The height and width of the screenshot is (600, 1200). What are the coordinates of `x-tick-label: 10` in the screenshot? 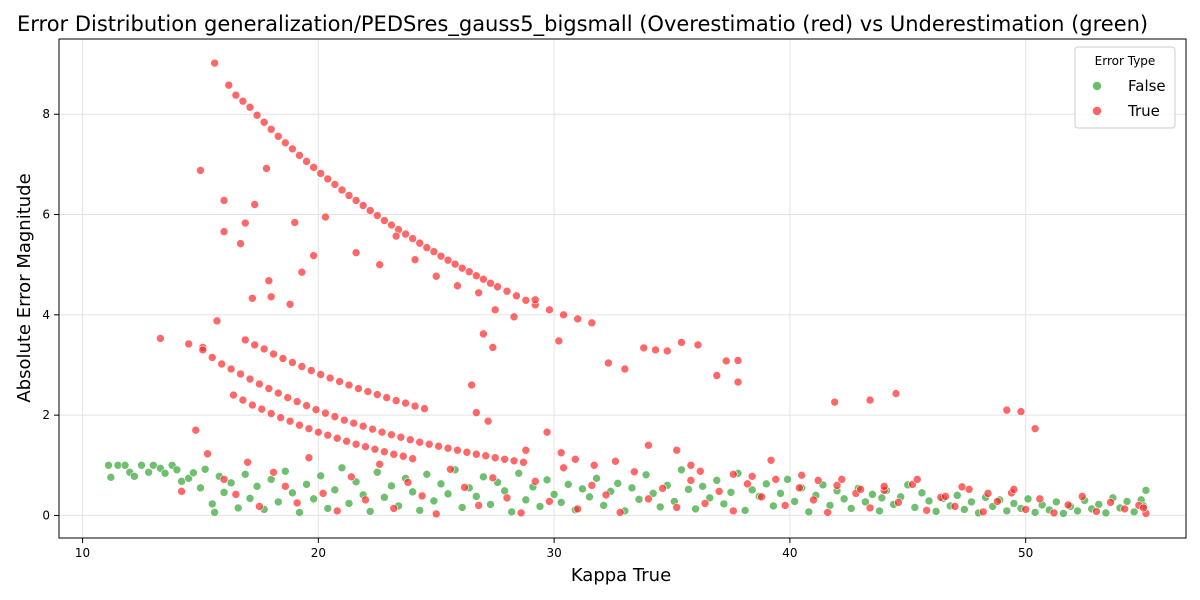 It's located at (82, 553).